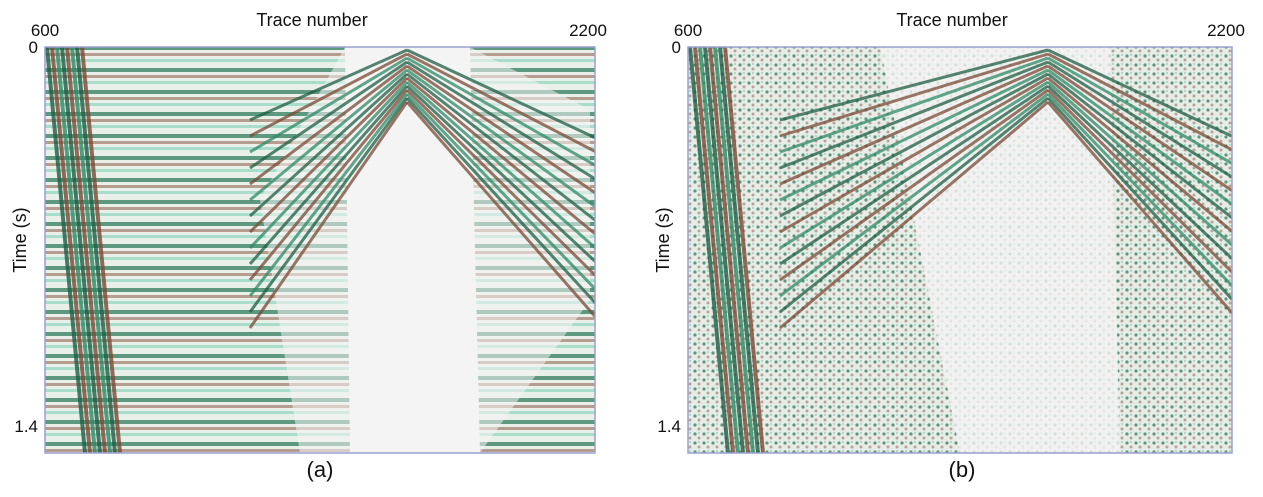  I want to click on caption: (b), so click(962, 469).